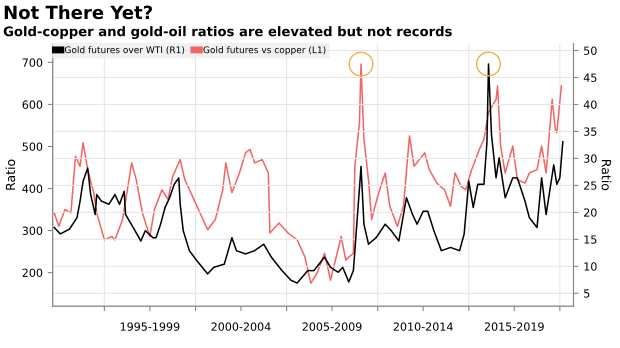 This screenshot has height=348, width=620. I want to click on y-tick-label: 300, so click(32, 230).